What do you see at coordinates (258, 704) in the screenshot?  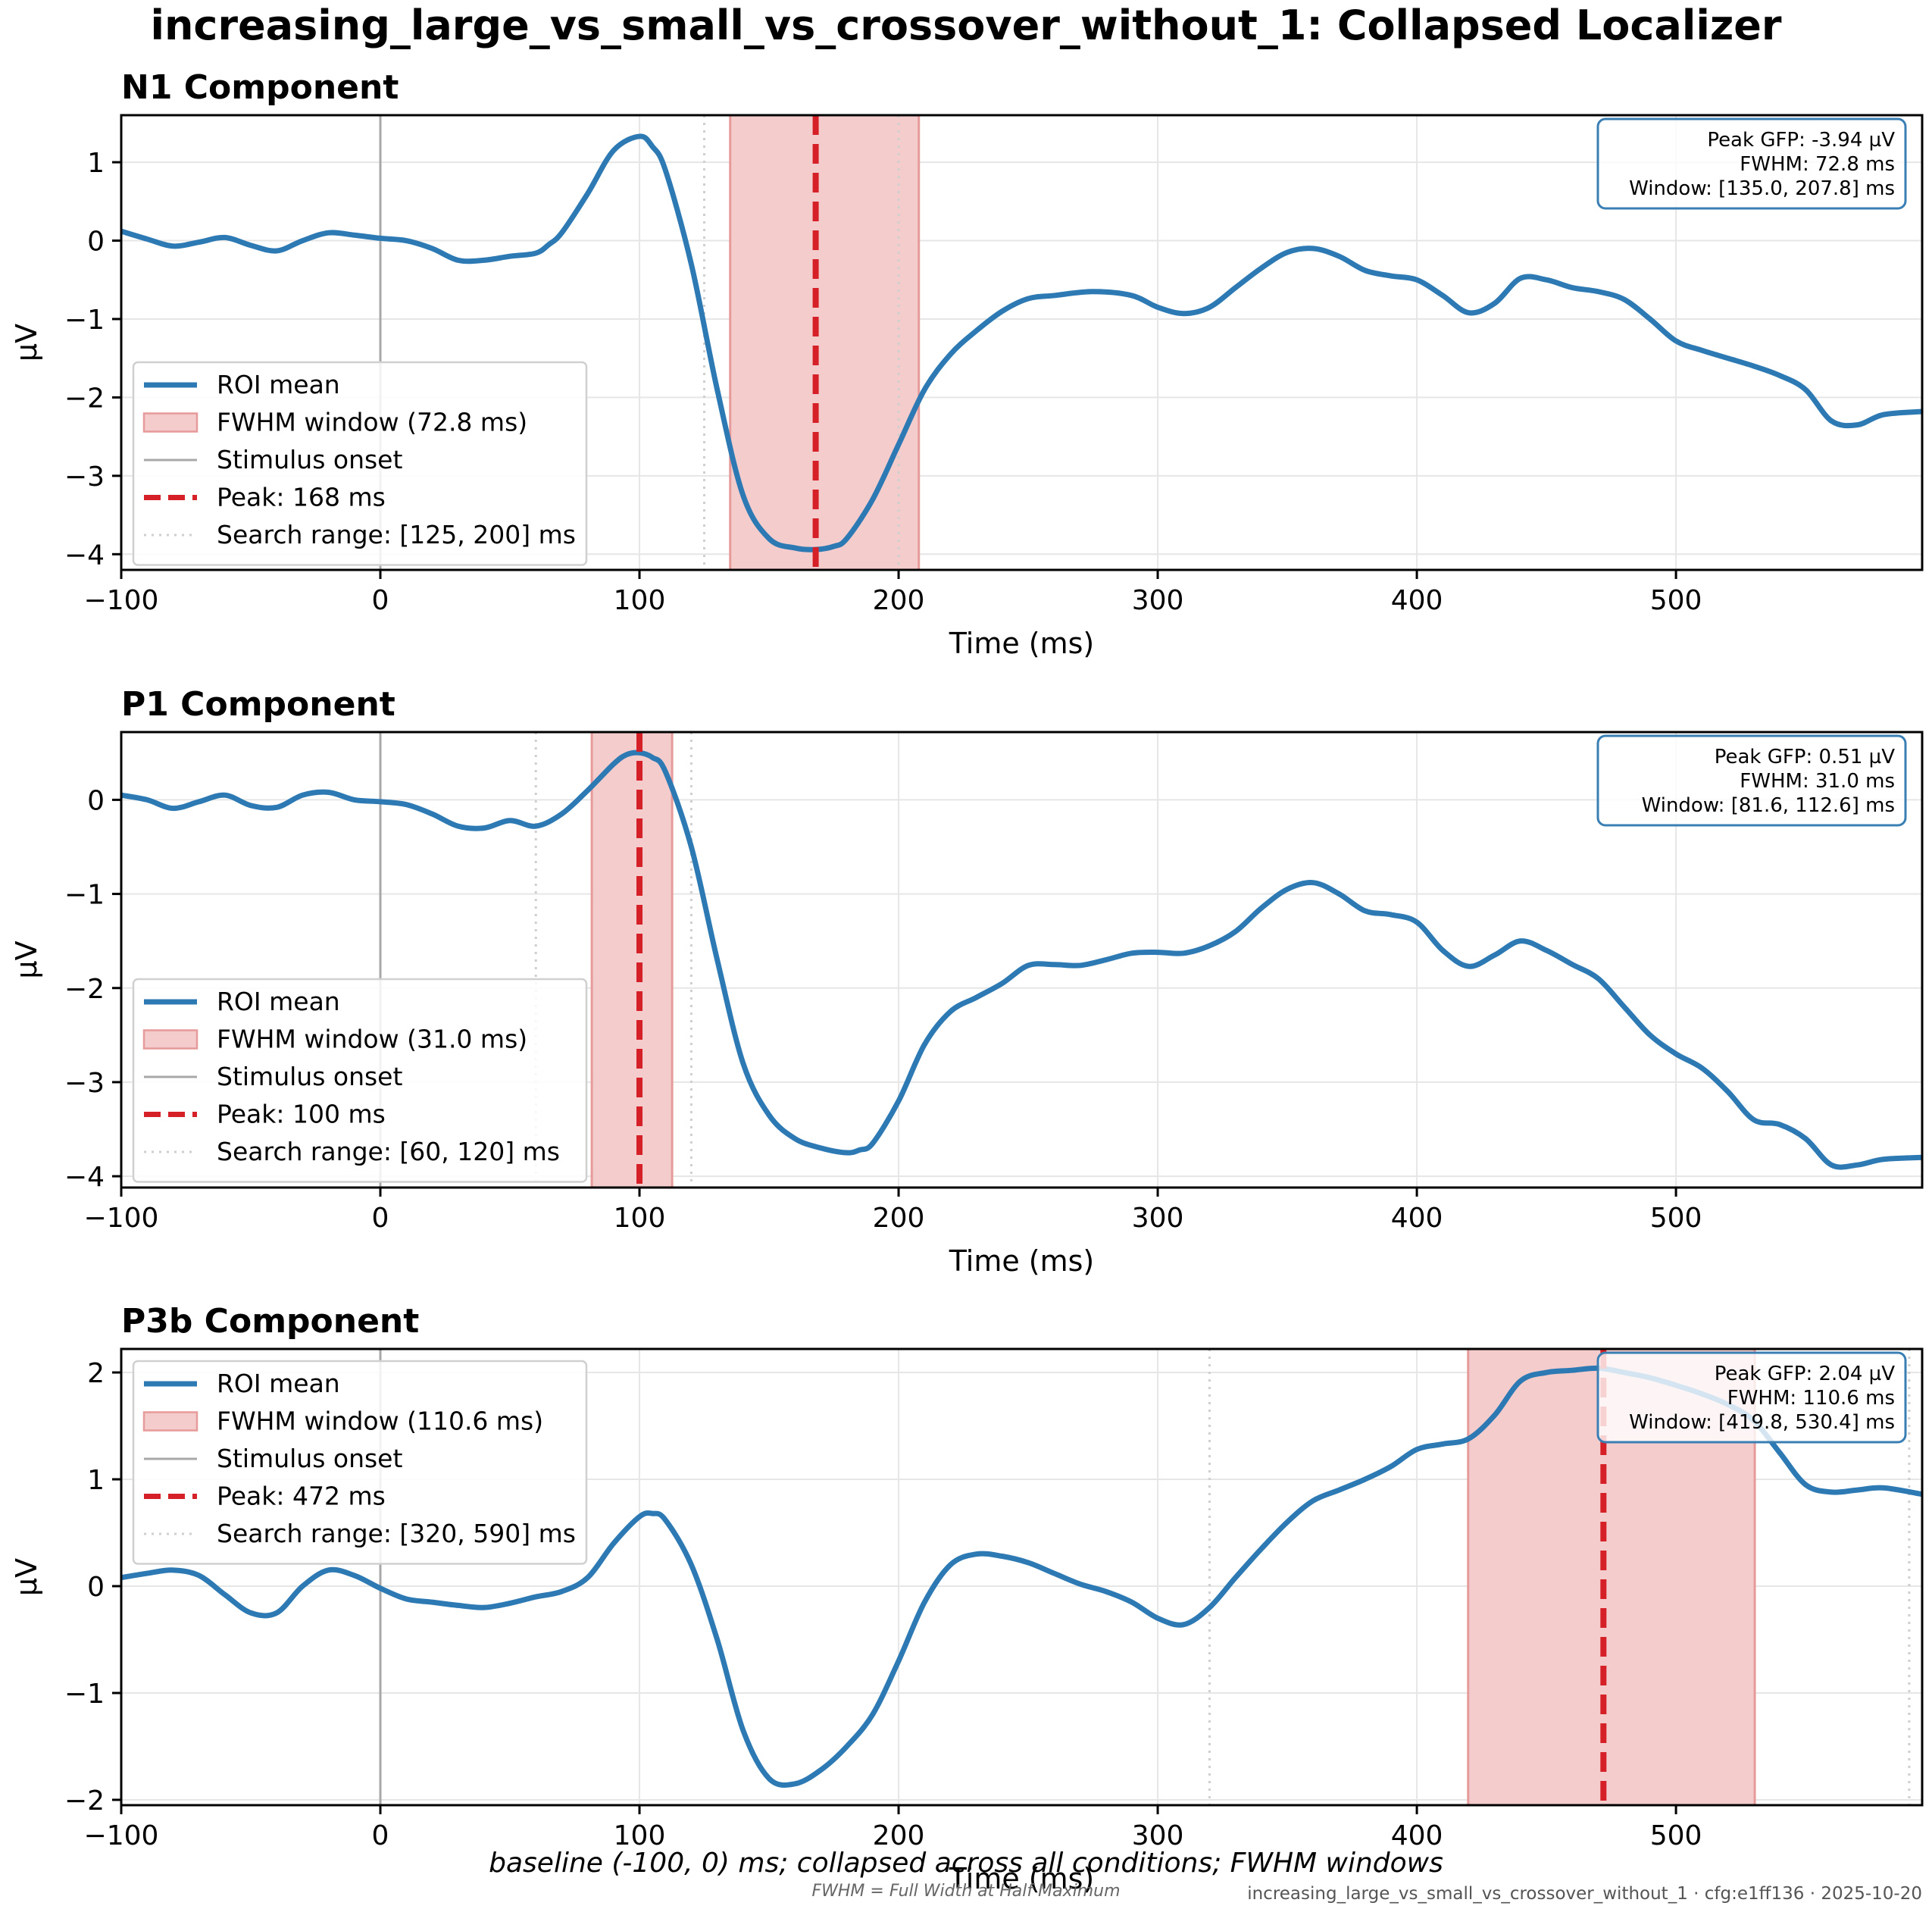 I see `panel-title: P1 Component` at bounding box center [258, 704].